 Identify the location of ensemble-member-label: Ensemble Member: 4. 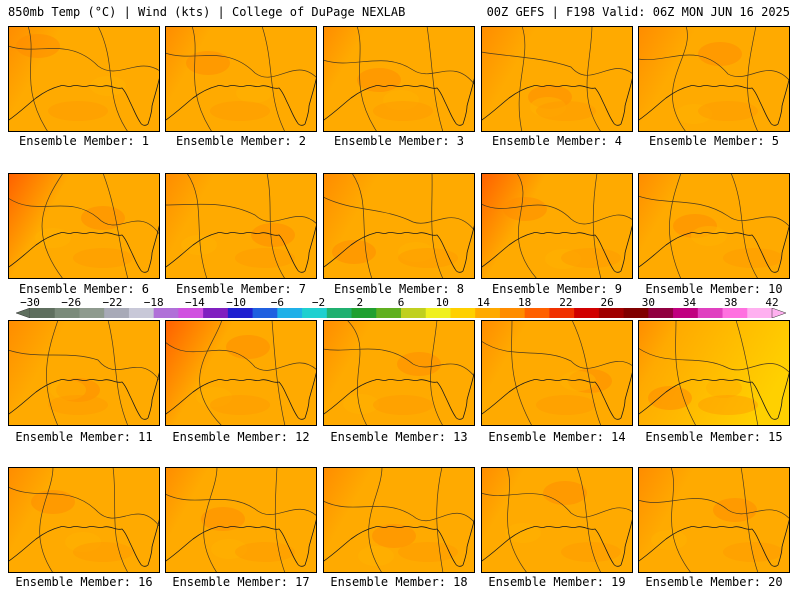
(557, 141).